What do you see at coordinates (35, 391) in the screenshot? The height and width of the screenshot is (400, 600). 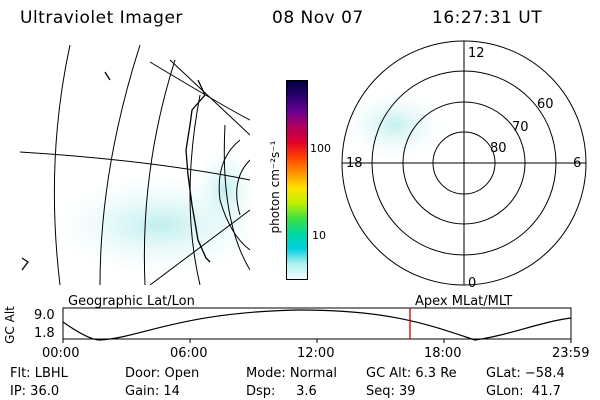 I see `status-ip: IP: 36.0` at bounding box center [35, 391].